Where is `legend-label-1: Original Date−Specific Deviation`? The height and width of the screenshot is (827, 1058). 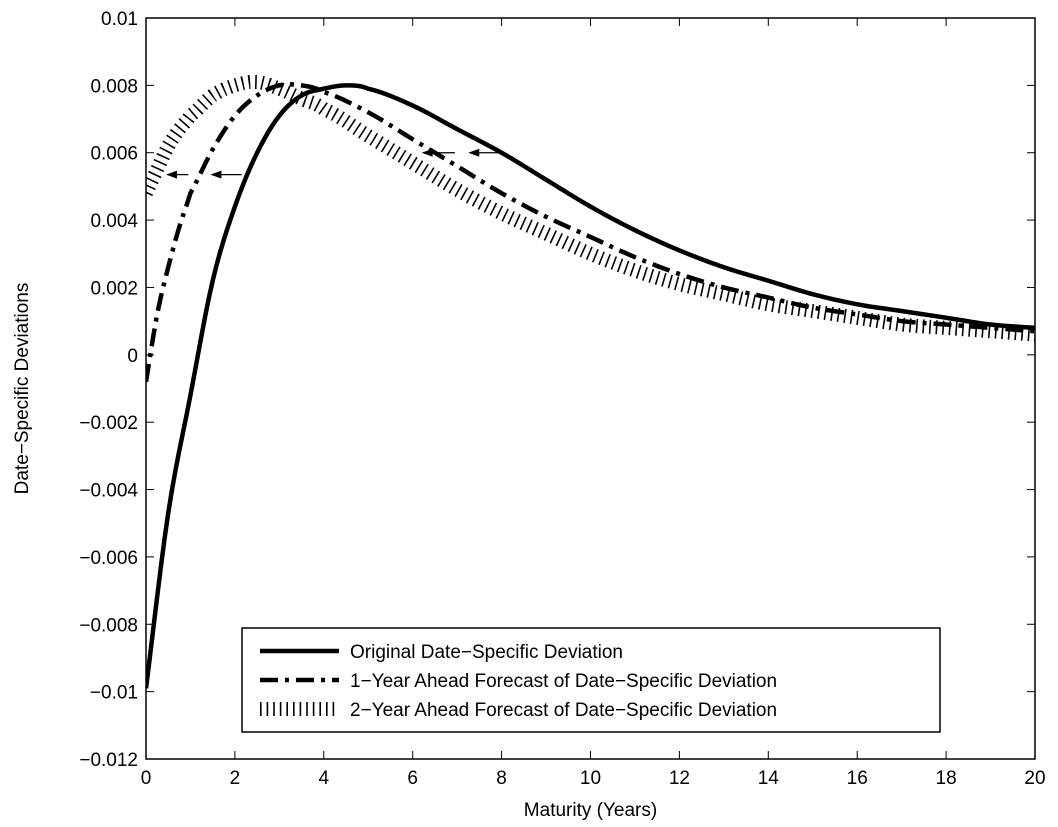 legend-label-1: Original Date−Specific Deviation is located at coordinates (486, 652).